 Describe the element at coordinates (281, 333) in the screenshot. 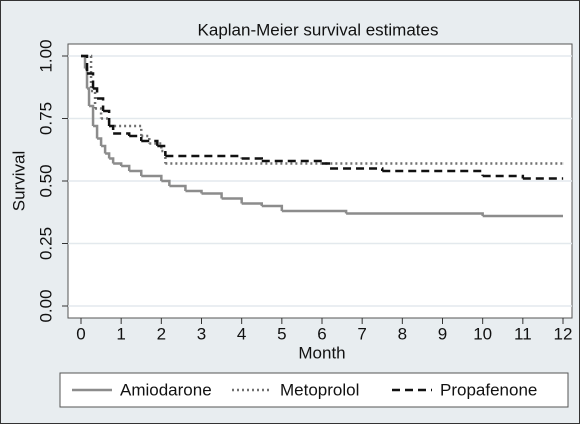

I see `x-tick-label: 5` at that location.